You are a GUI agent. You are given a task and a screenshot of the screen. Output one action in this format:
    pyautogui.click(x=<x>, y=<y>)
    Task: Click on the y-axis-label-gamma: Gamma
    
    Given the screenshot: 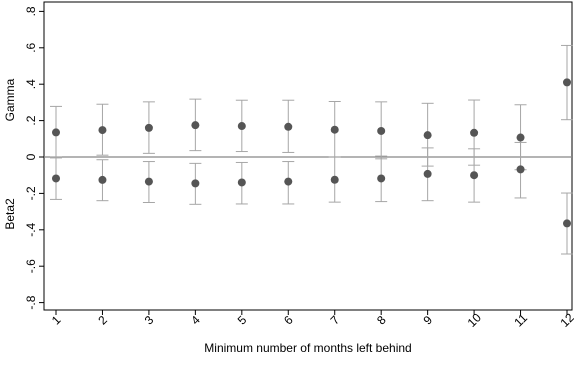 What is the action you would take?
    pyautogui.click(x=10, y=99)
    